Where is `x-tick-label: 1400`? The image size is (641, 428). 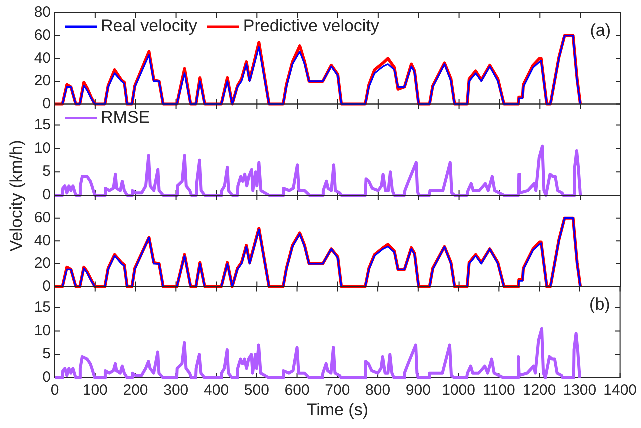
x-tick-label: 1400 is located at coordinates (621, 391).